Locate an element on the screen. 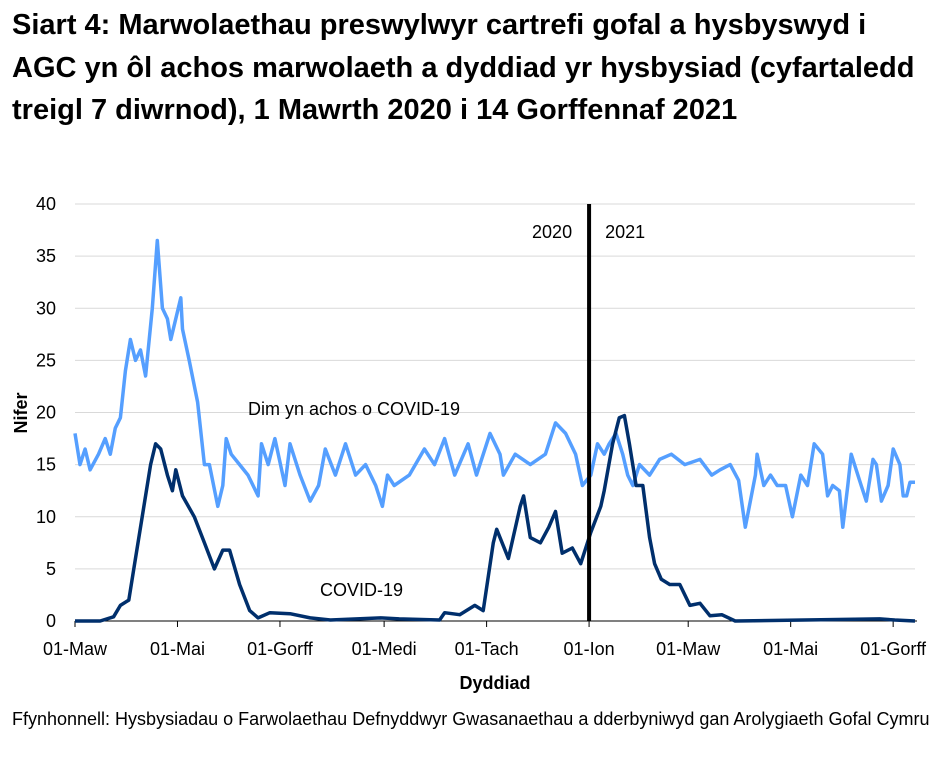  y-tick-label: 30 is located at coordinates (46, 308).